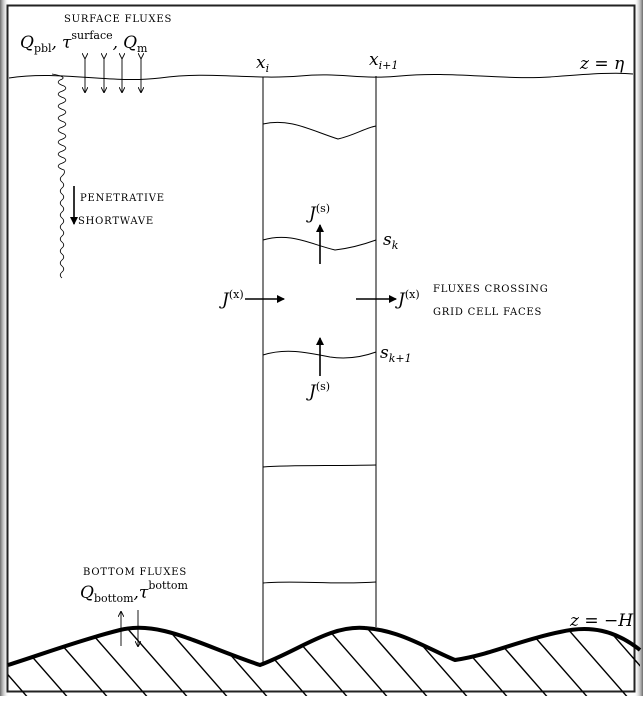 This screenshot has width=643, height=701. I want to click on js-label-lower: J(s), so click(318, 391).